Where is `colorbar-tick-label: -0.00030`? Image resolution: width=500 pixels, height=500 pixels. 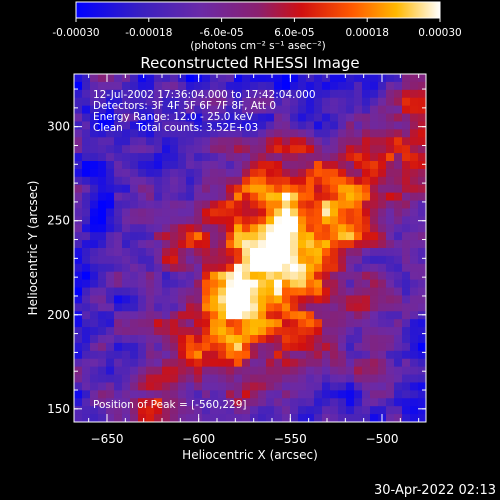
colorbar-tick-label: -0.00030 is located at coordinates (75, 33).